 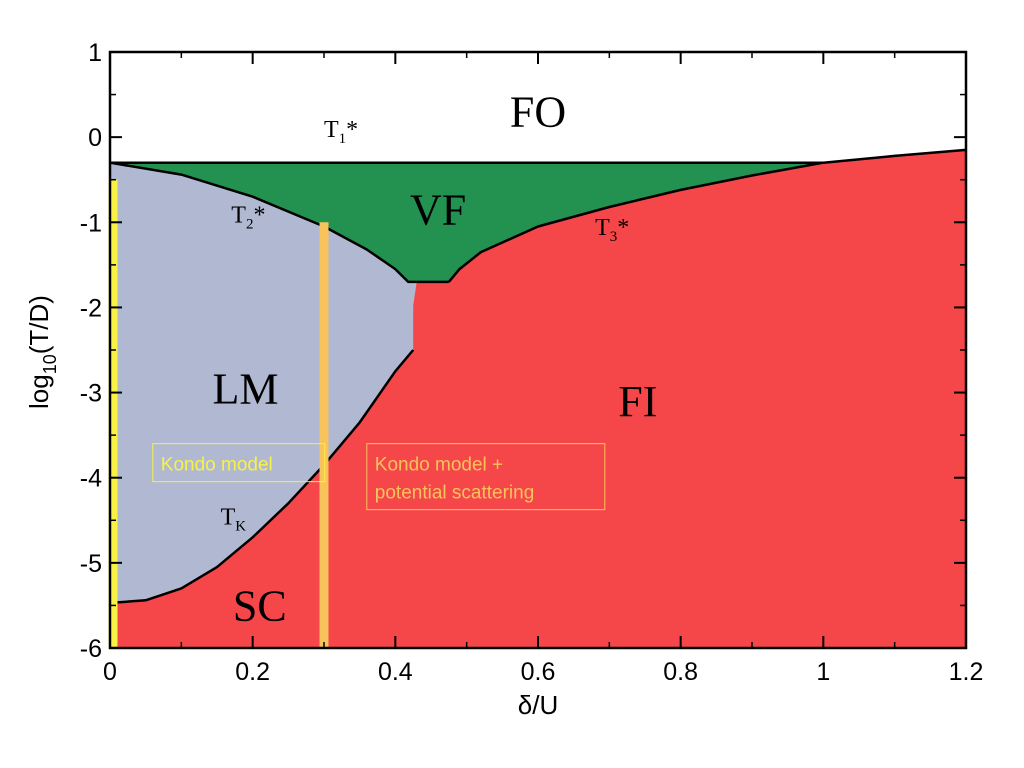 I want to click on curve-label-t2: T2*, so click(x=248, y=217).